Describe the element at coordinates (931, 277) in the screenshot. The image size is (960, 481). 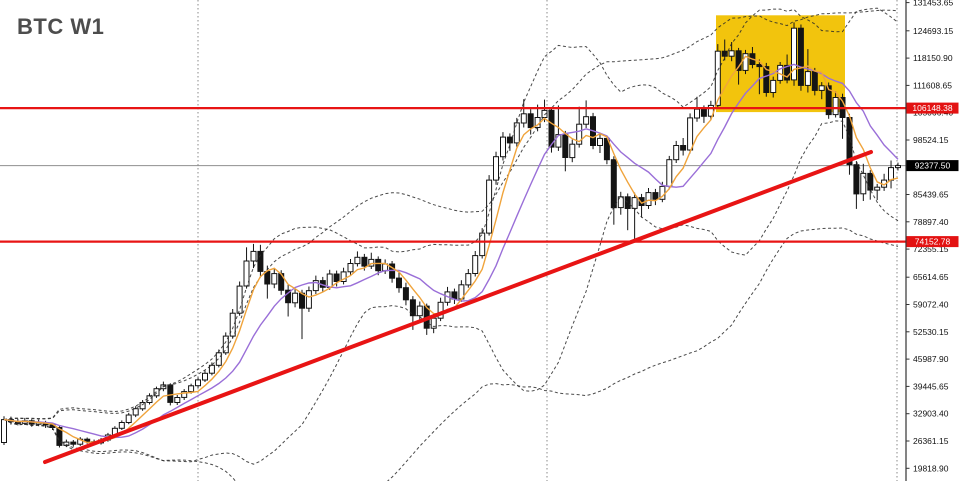
I see `axis-tick-label: 65614.65` at that location.